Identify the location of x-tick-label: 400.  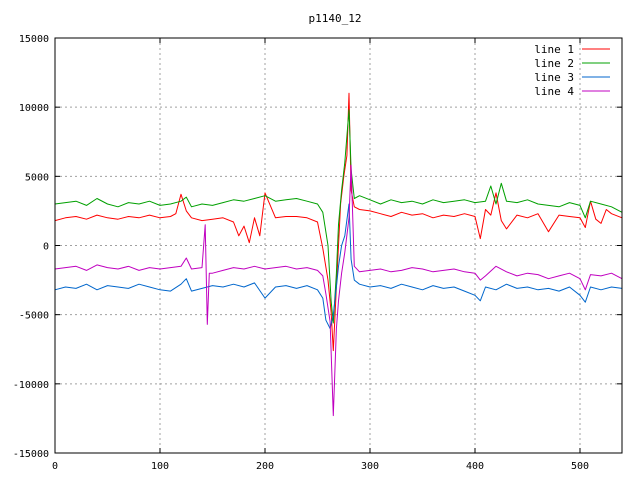
(475, 466).